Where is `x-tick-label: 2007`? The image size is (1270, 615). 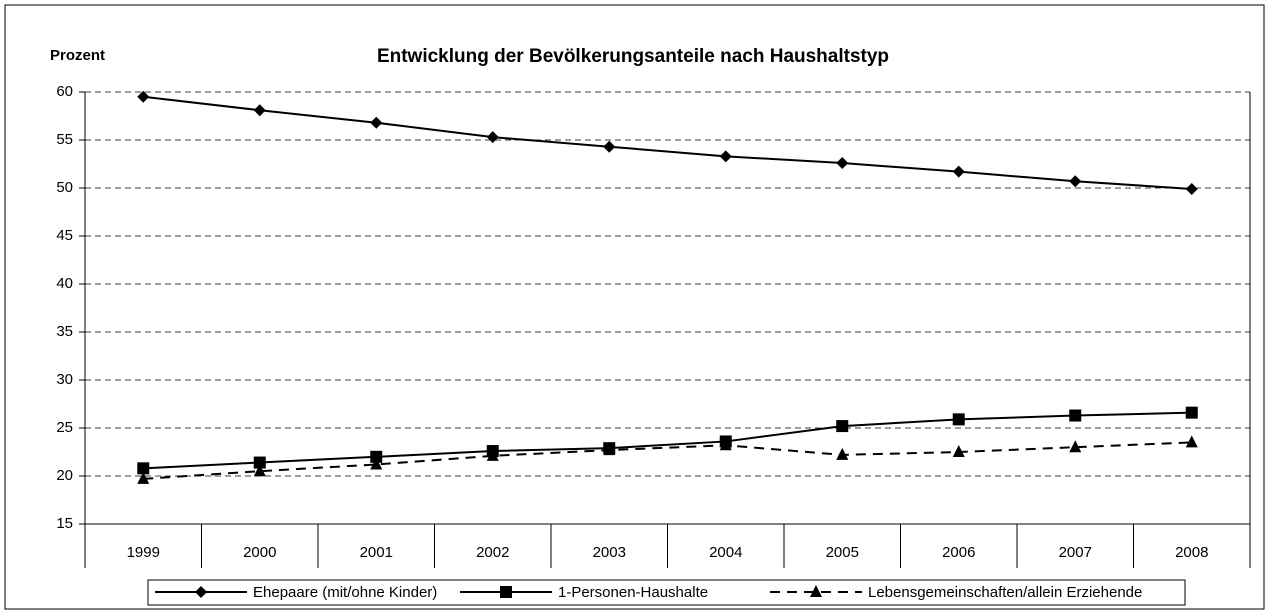 x-tick-label: 2007 is located at coordinates (1075, 552).